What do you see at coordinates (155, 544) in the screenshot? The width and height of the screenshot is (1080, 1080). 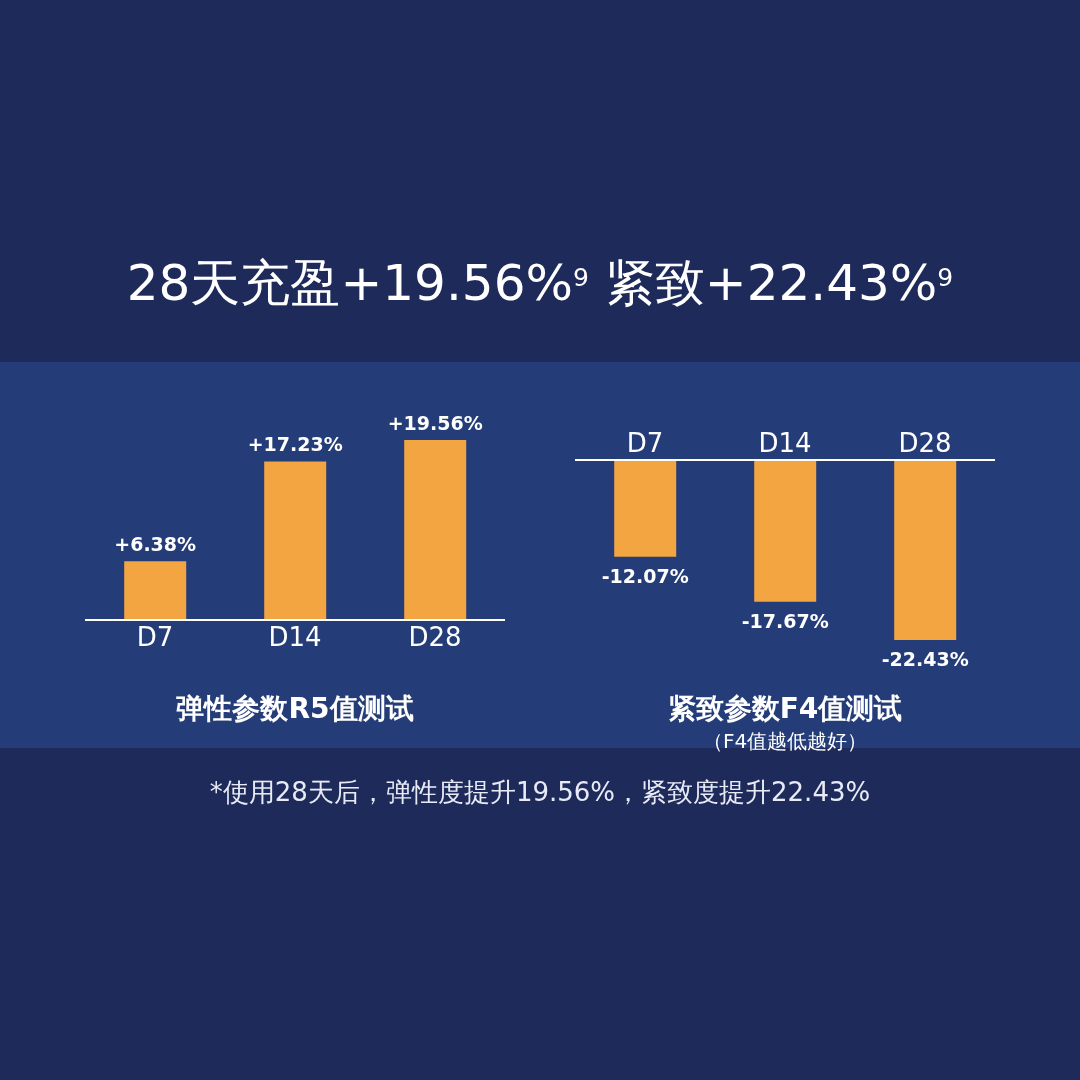 I see `data-label: +6.38%` at bounding box center [155, 544].